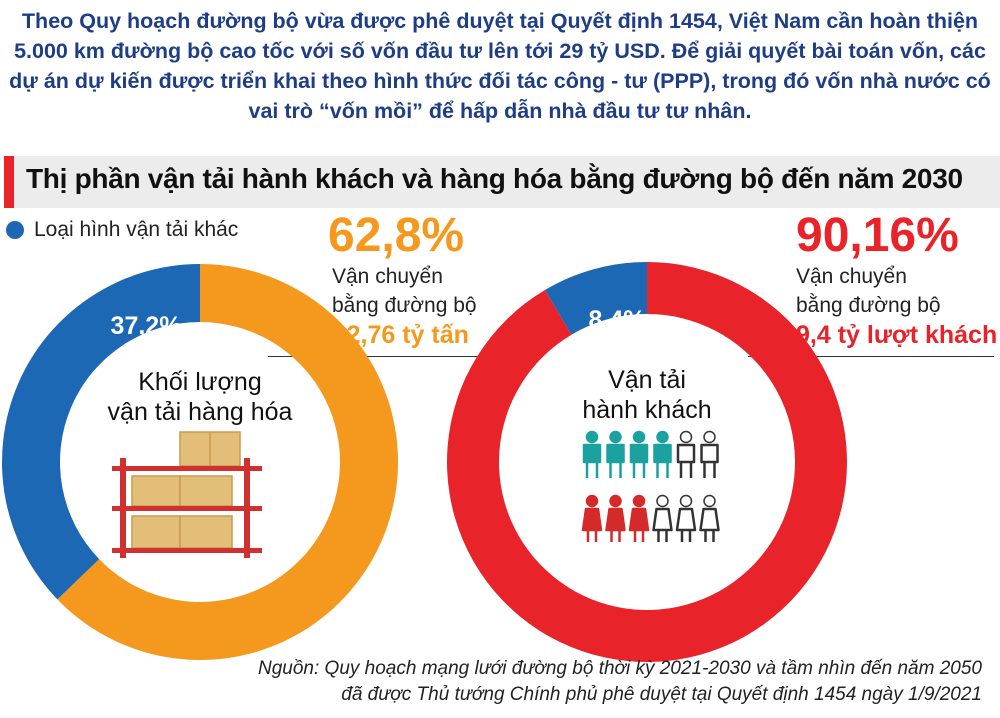 The image size is (1000, 718). Describe the element at coordinates (383, 356) in the screenshot. I see `freight-divider` at that location.